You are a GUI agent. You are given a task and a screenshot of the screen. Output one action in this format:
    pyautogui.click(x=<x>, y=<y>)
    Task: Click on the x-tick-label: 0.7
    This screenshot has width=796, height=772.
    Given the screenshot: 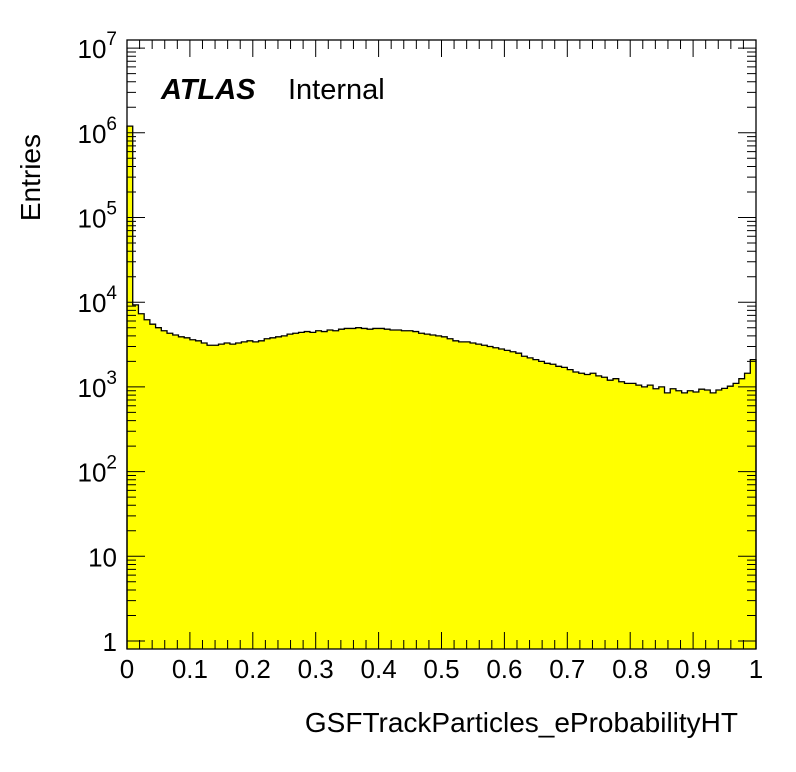 What is the action you would take?
    pyautogui.click(x=567, y=669)
    